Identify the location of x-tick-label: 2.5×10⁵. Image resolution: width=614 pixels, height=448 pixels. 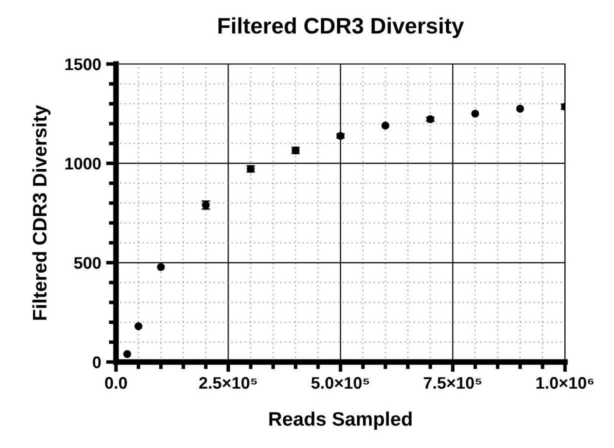
(228, 383).